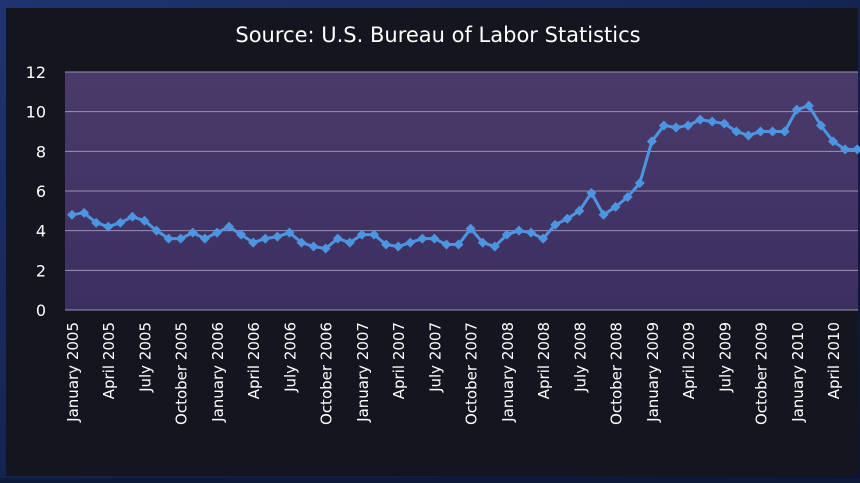  Describe the element at coordinates (834, 360) in the screenshot. I see `x-tick-label: April 2010` at that location.